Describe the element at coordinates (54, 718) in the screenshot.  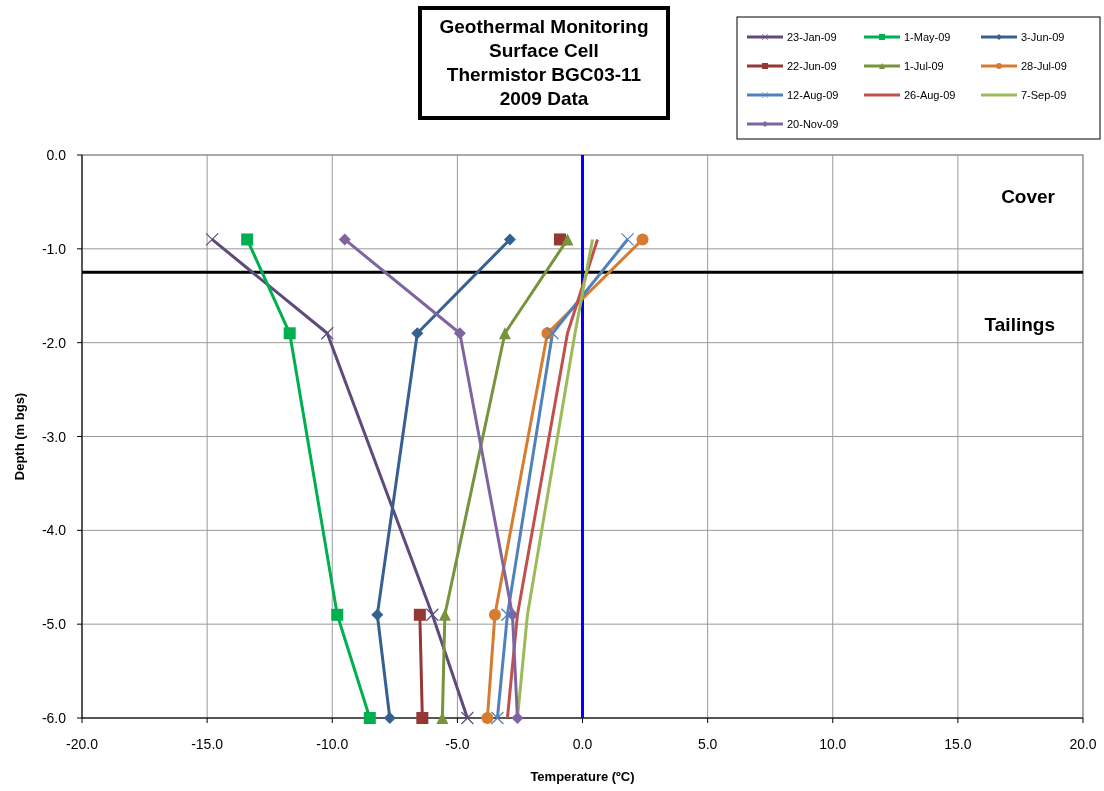
I see `y-tick-label: -6.0` at that location.